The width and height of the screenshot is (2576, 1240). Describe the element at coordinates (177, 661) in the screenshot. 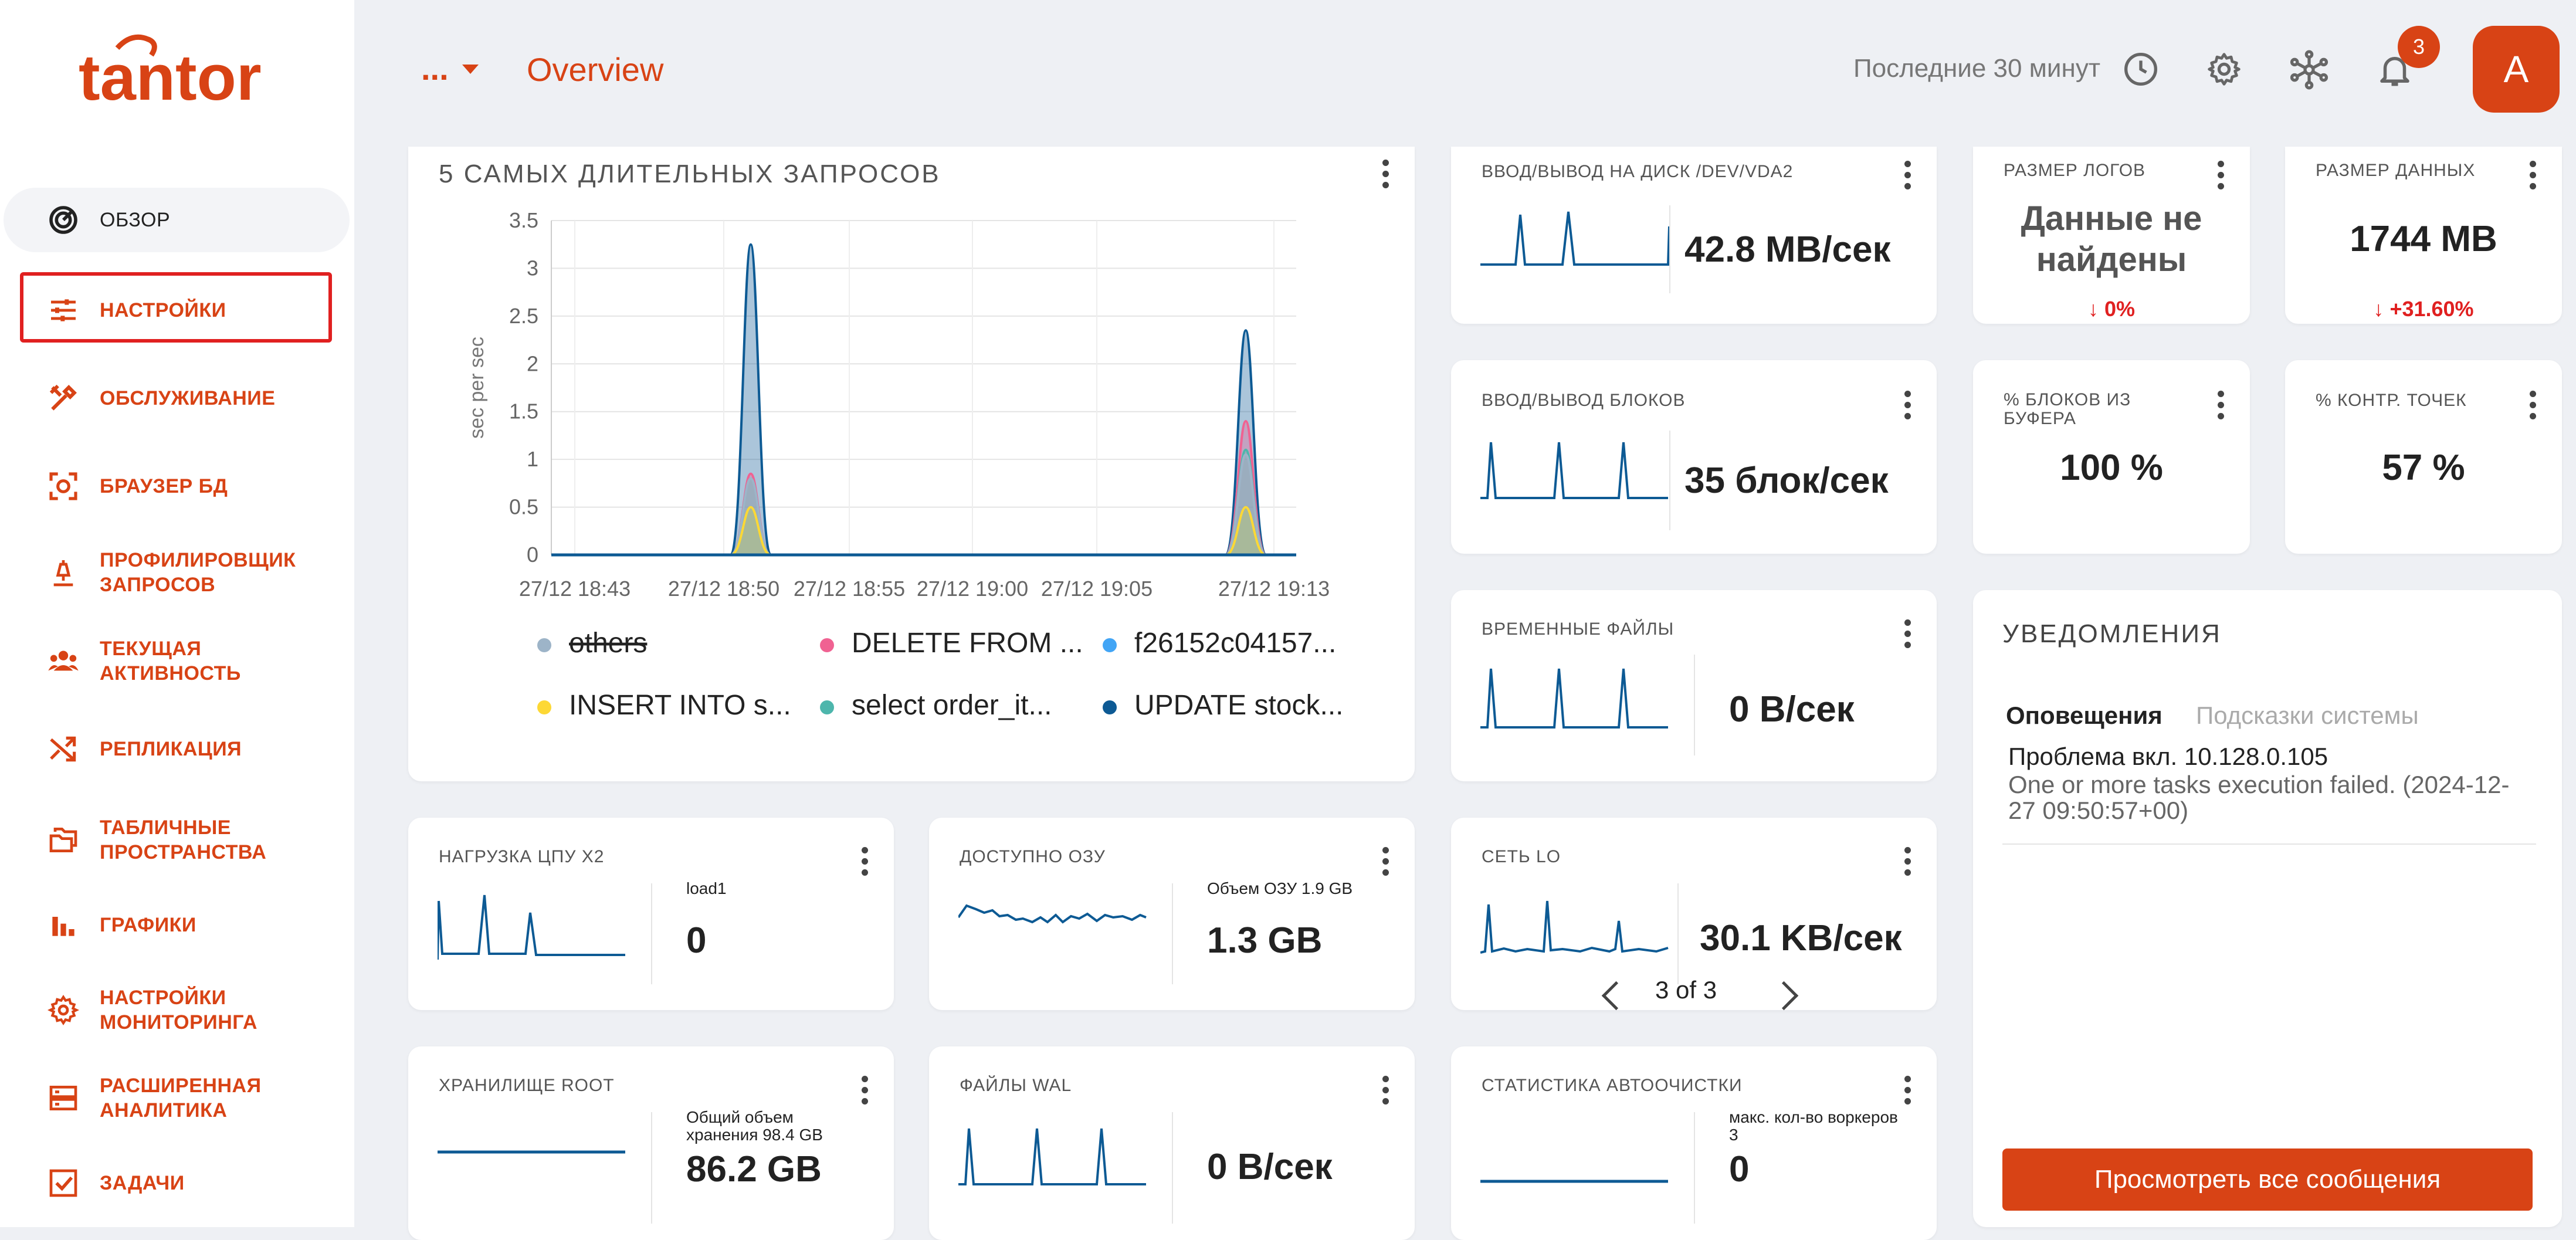

I see `sidebar-item-5: ТЕКУЩАЯ АКТИВНОСТЬ` at that location.